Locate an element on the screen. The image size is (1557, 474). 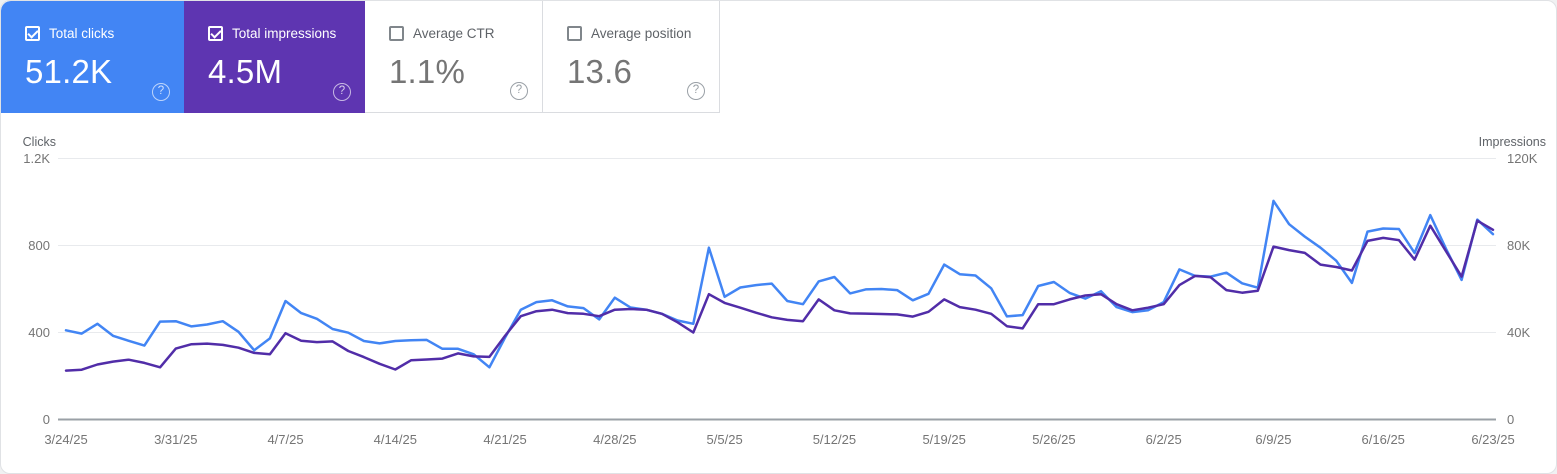
card-value: 4.5M is located at coordinates (245, 71).